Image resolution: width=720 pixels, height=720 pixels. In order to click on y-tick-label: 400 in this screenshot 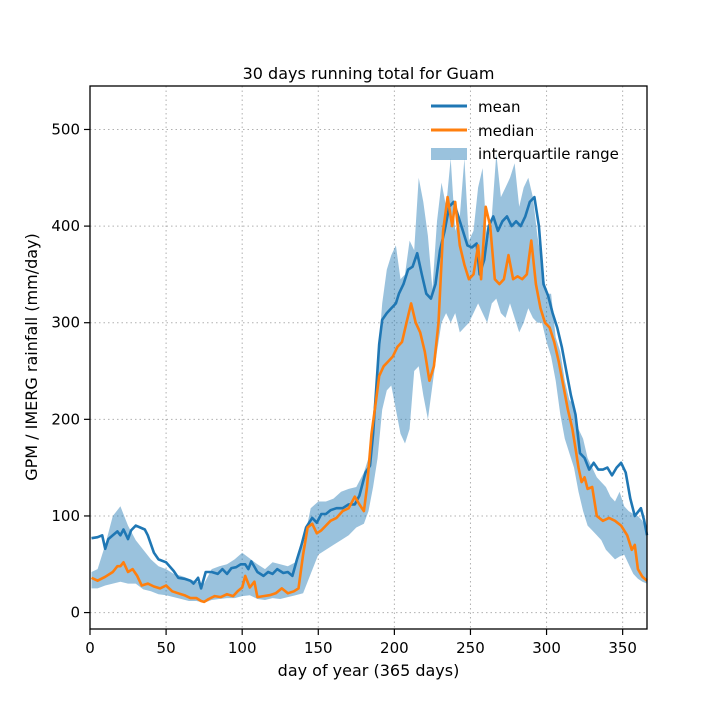, I will do `click(65, 226)`.